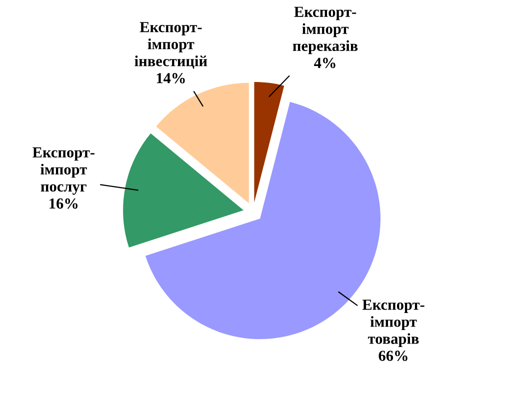 The height and width of the screenshot is (412, 506). Describe the element at coordinates (393, 324) in the screenshot. I see `slice-label: Експорт-імпорт товарів` at that location.